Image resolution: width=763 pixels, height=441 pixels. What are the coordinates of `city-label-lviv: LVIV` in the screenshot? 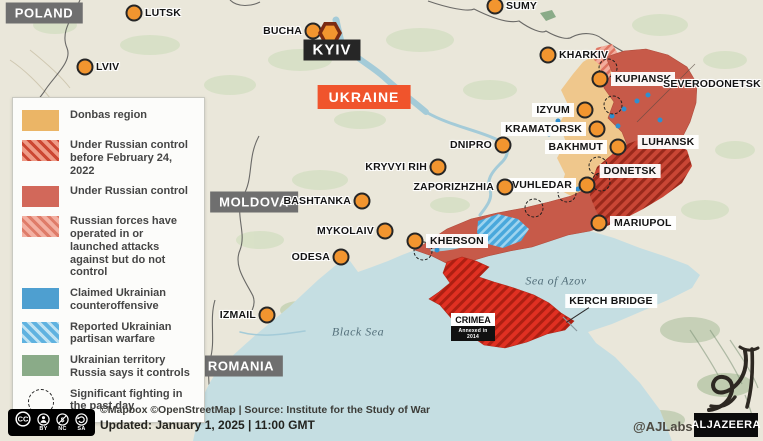 It's located at (108, 67).